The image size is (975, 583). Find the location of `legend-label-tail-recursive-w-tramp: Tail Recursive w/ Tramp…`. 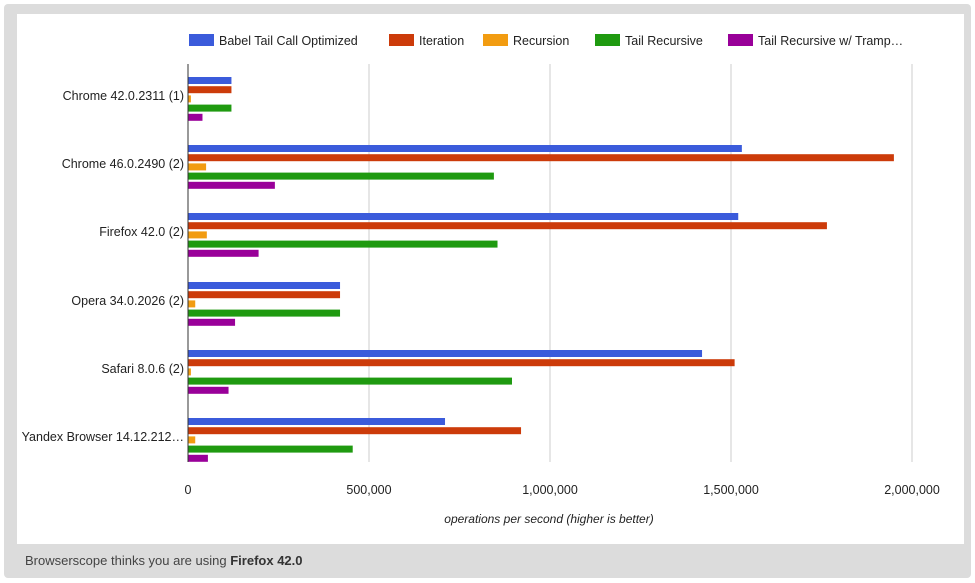

legend-label-tail-recursive-w-tramp: Tail Recursive w/ Tramp… is located at coordinates (830, 41).